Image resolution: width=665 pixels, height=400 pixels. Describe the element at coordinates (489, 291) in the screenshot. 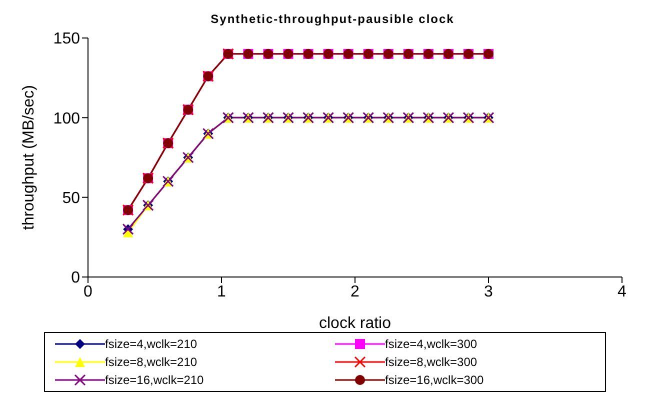

I see `x-tick-label: 3` at that location.